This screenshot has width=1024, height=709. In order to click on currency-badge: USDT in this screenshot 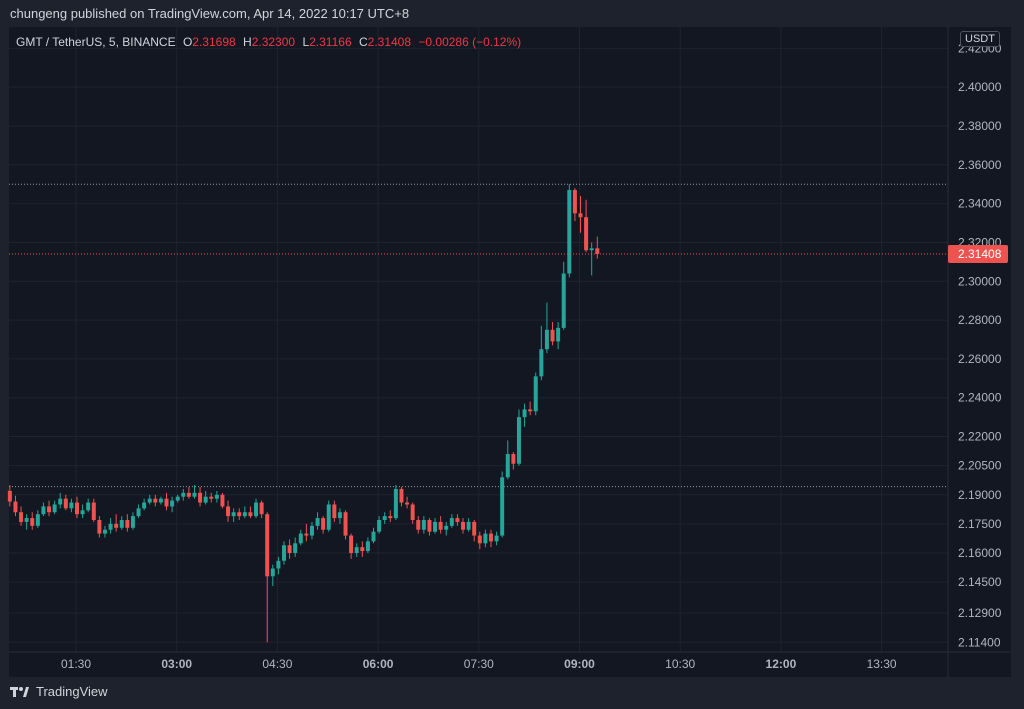, I will do `click(980, 39)`.